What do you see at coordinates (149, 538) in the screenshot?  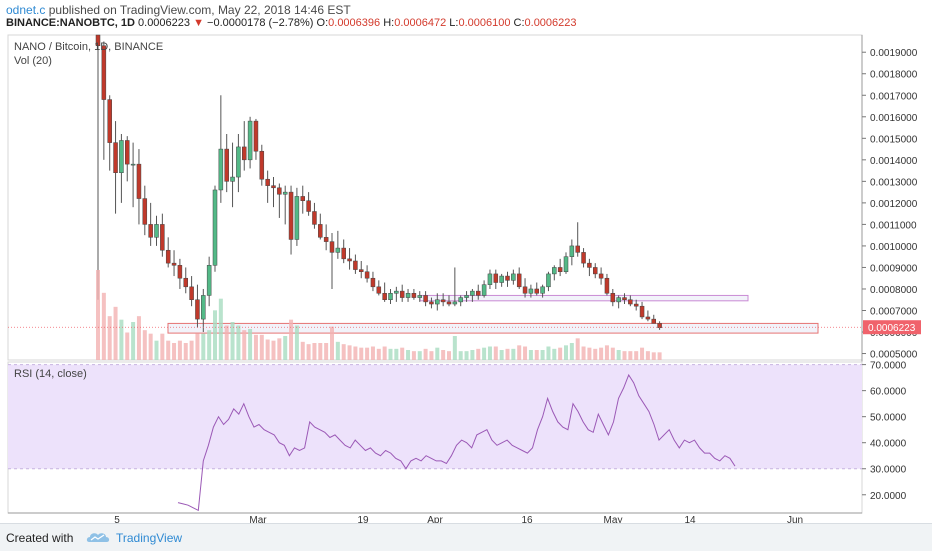 I see `tradingview-link: TradingView` at bounding box center [149, 538].